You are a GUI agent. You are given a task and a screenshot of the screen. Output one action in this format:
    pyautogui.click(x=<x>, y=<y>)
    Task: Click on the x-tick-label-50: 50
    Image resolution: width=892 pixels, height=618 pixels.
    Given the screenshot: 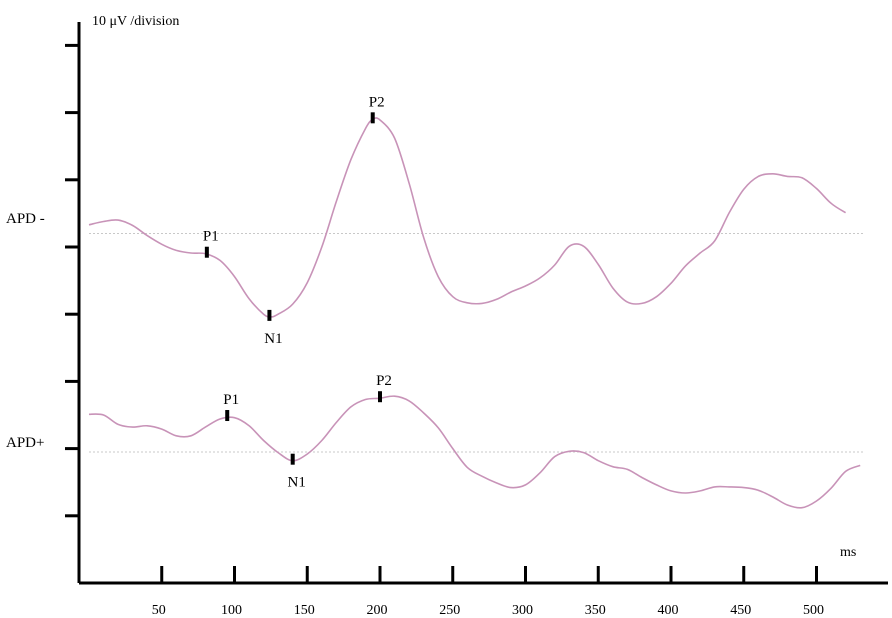 What is the action you would take?
    pyautogui.click(x=159, y=610)
    